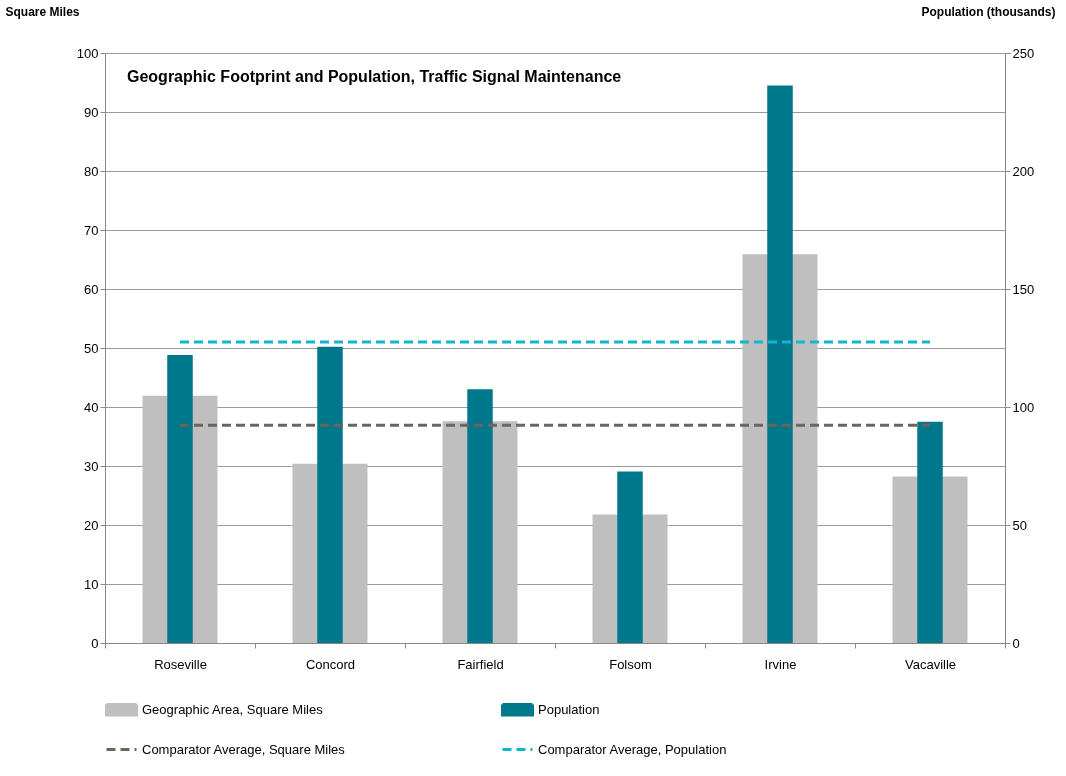  I want to click on y2-tick-label: 0, so click(1016, 643).